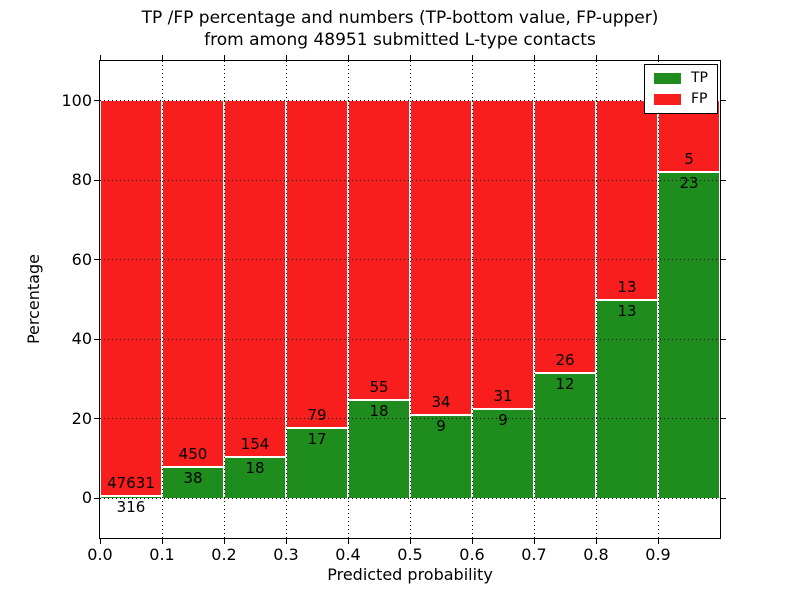  I want to click on x-tick-label: 0.7, so click(534, 554).